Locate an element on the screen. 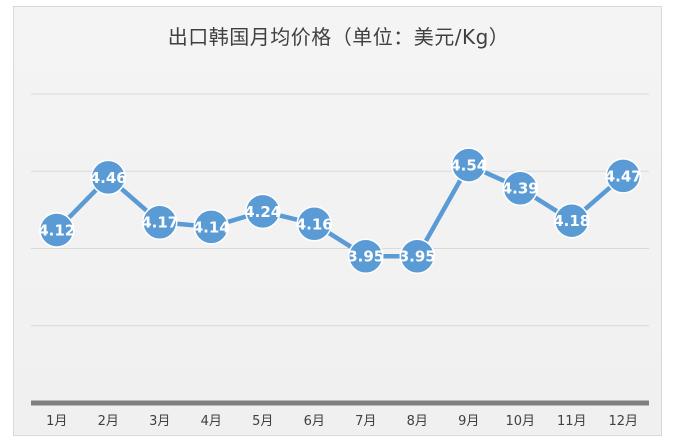 Image resolution: width=673 pixels, height=443 pixels. x-tick-label: 8月 is located at coordinates (417, 421).